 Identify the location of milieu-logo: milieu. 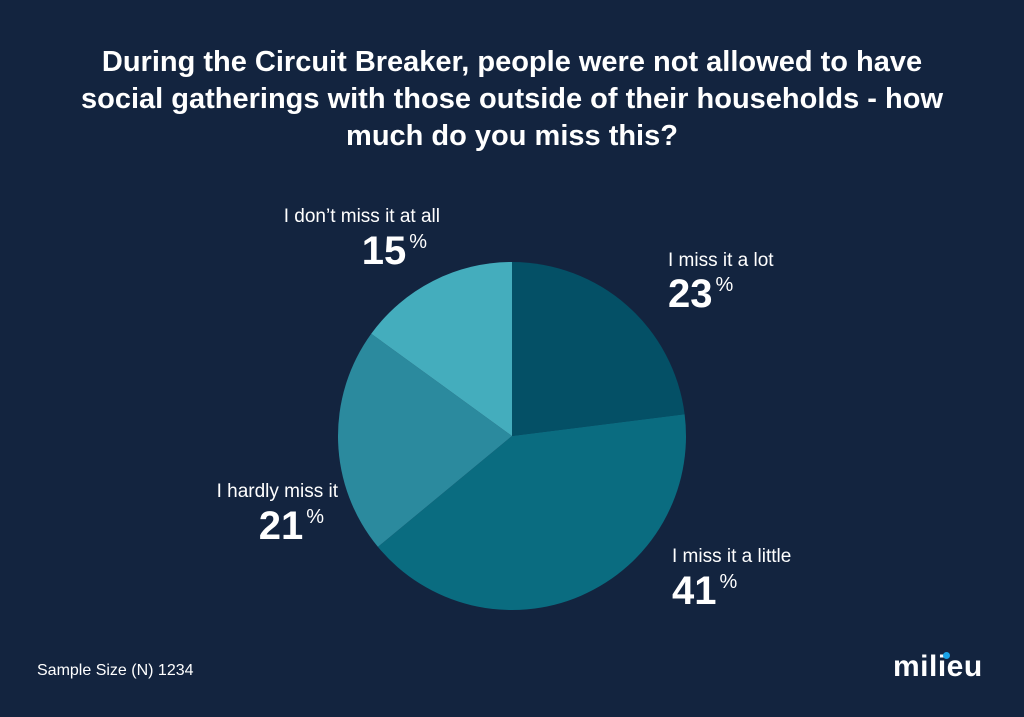
(938, 666).